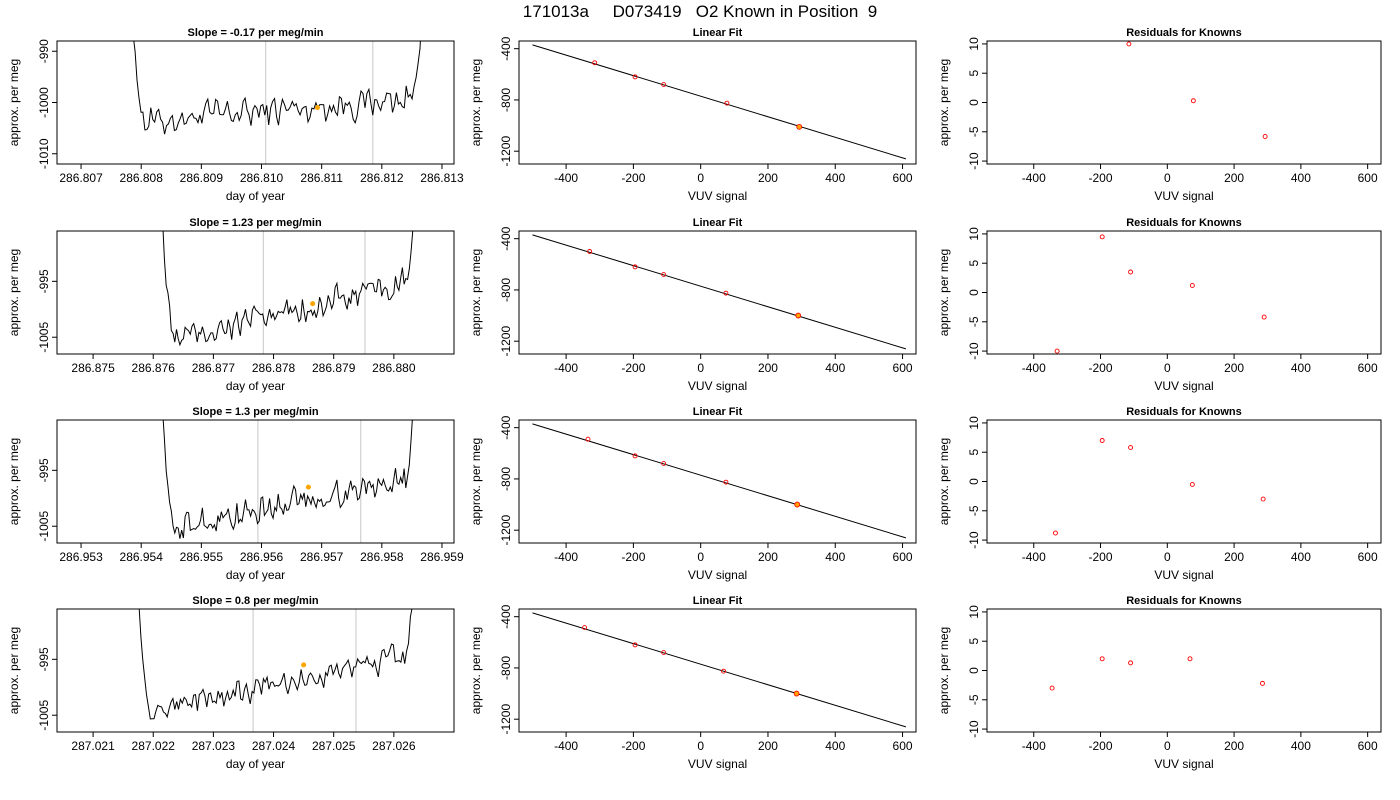 The image size is (1400, 800). Describe the element at coordinates (154, 368) in the screenshot. I see `x-tick-label: 286.876` at that location.